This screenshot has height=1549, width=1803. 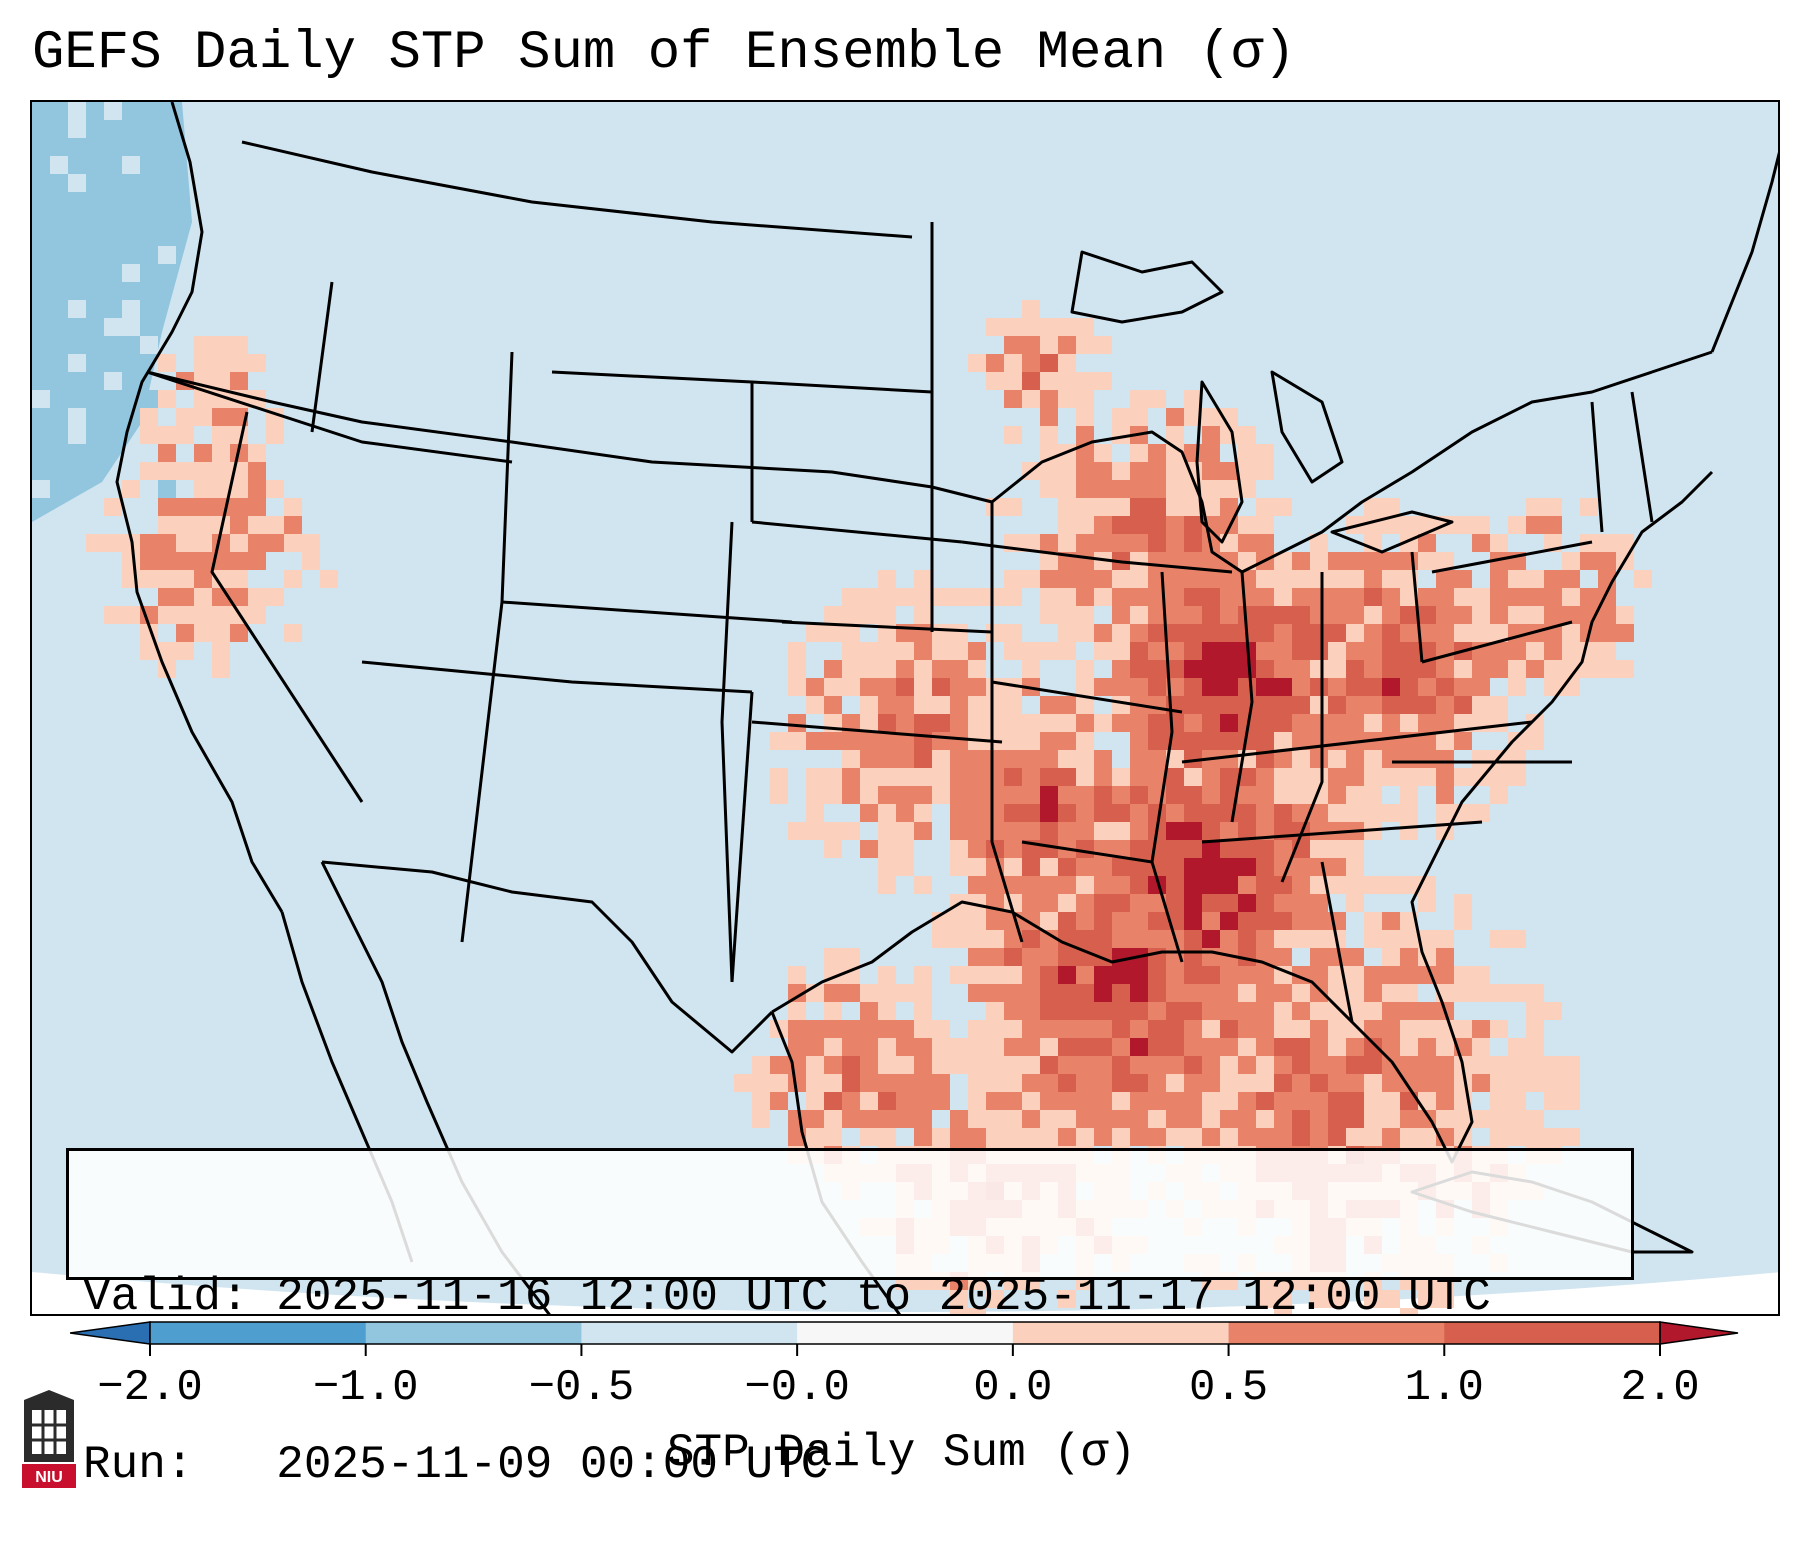 I want to click on state-line-in-oh, so click(x=1302, y=727).